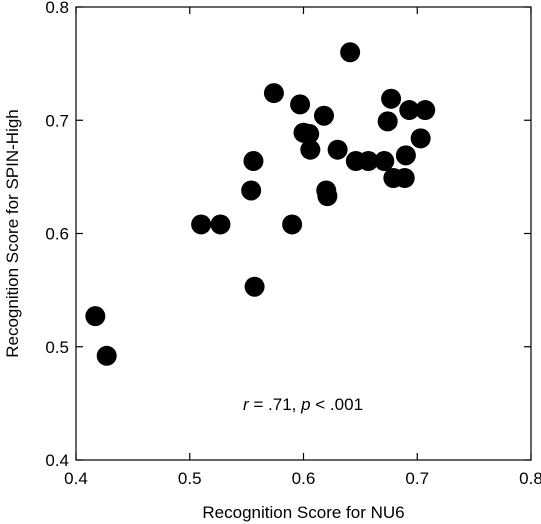  I want to click on x-tick-label: 0.6, so click(304, 478).